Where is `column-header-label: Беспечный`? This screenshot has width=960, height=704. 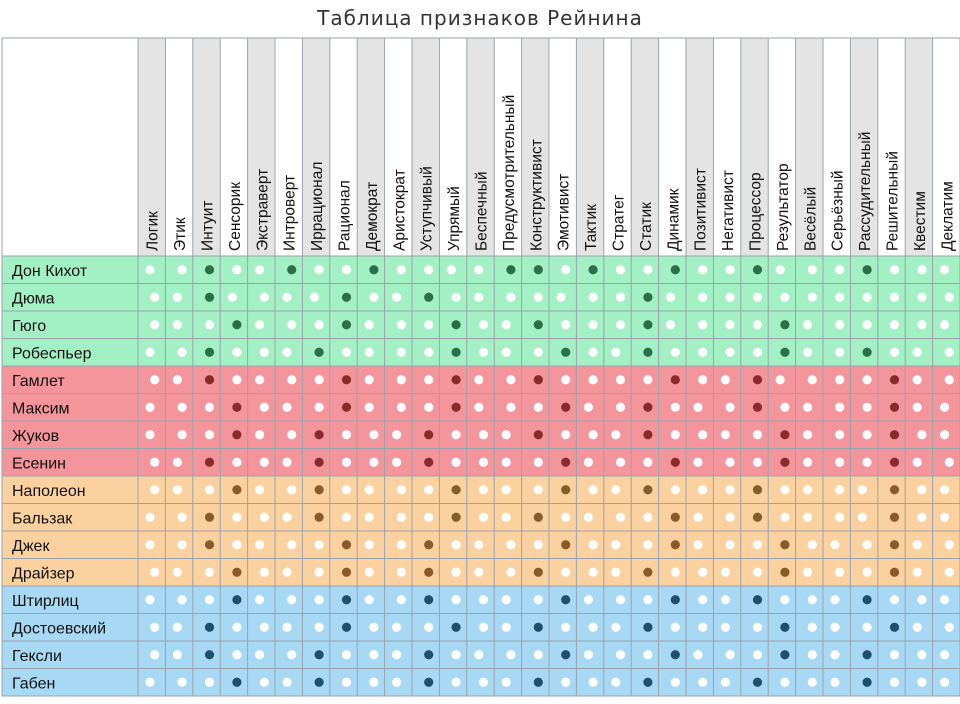 column-header-label: Беспечный is located at coordinates (482, 211).